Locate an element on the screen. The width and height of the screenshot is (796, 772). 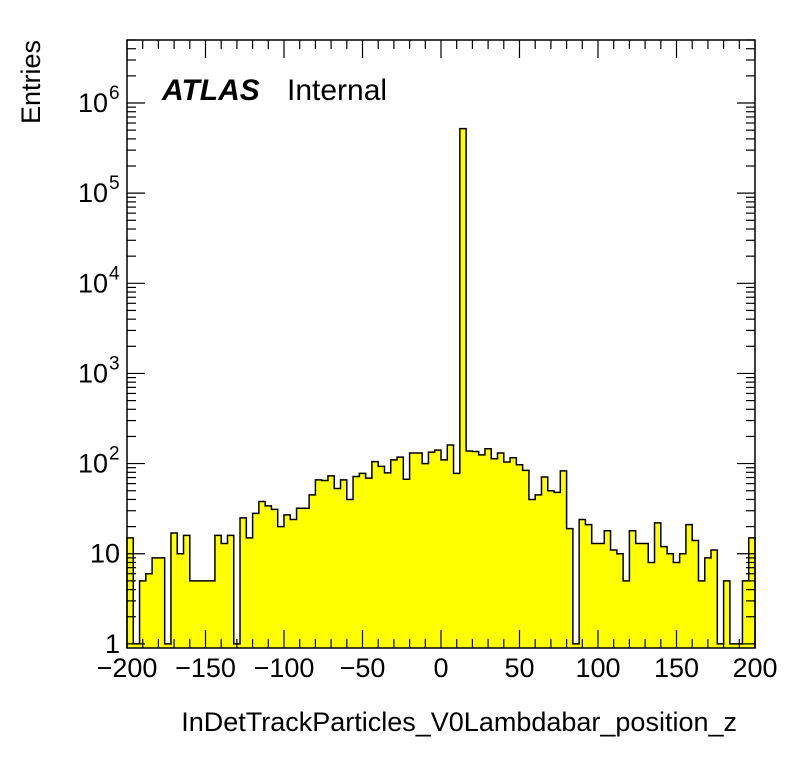
x-tick-label: 0 is located at coordinates (440, 668).